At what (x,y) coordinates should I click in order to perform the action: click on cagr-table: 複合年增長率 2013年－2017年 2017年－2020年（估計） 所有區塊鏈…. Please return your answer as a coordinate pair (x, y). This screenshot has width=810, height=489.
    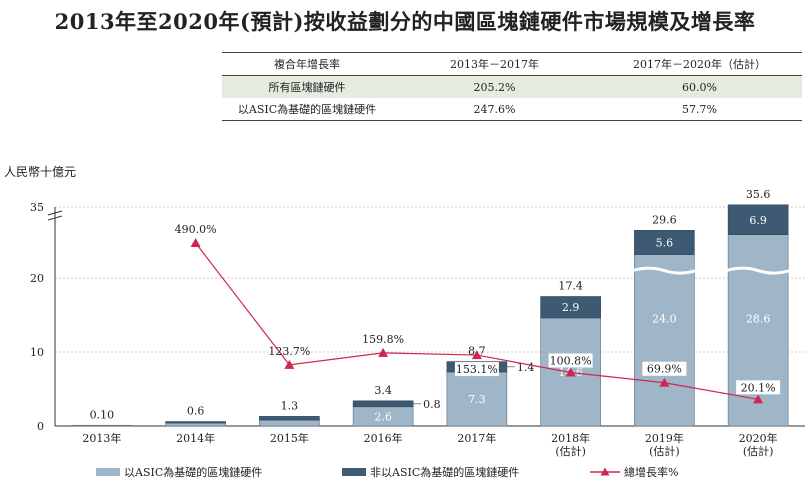
    Looking at the image, I should click on (512, 86).